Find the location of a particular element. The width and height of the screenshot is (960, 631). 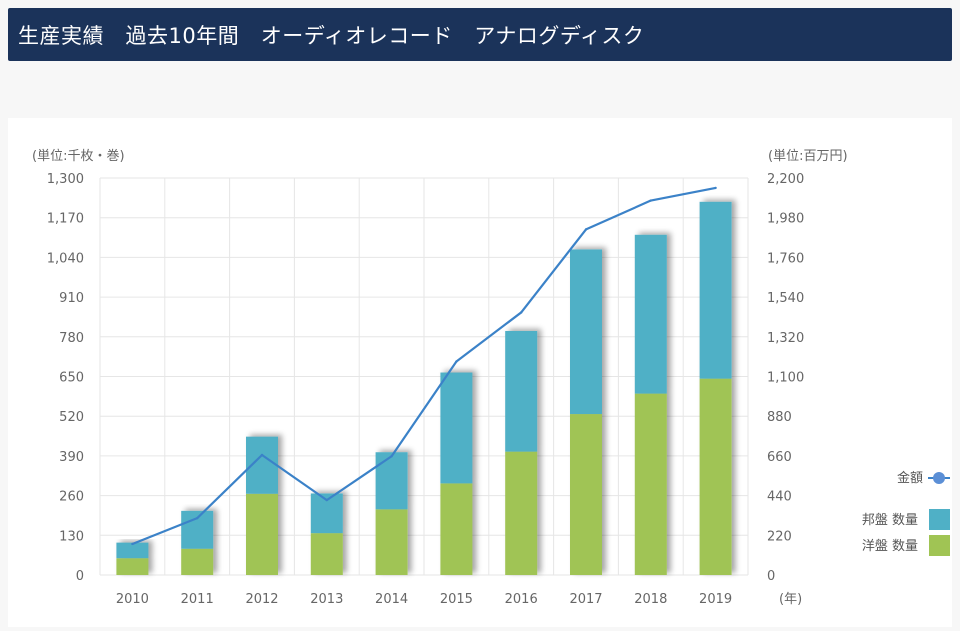

x-axis-ticks: 2010 2011 2012 2013 2014 2015 2016 2017 2018 2019 is located at coordinates (424, 599).